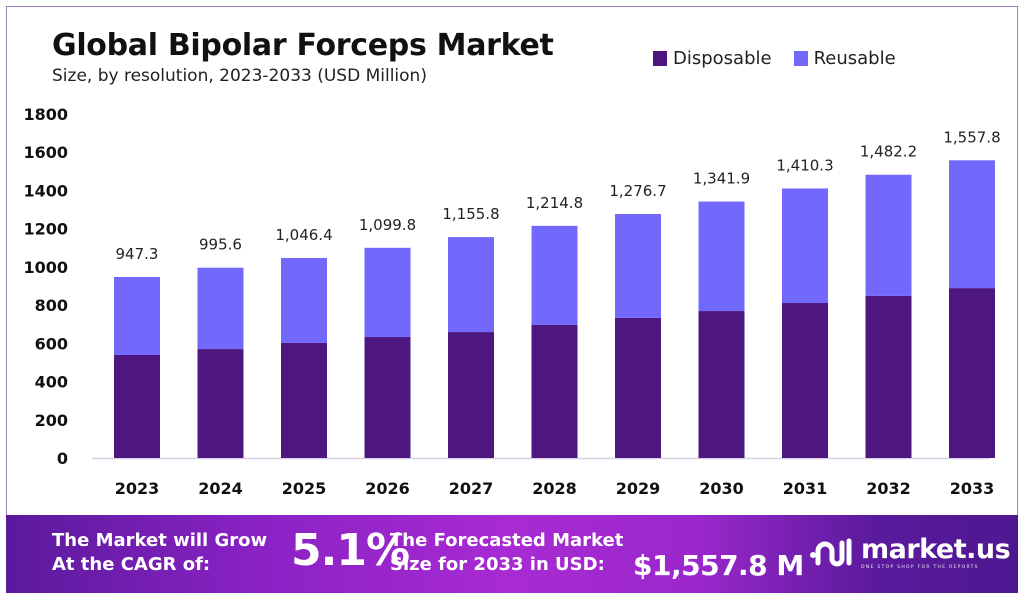 The image size is (1024, 599). Describe the element at coordinates (471, 285) in the screenshot. I see `bar-reusable-2027` at that location.